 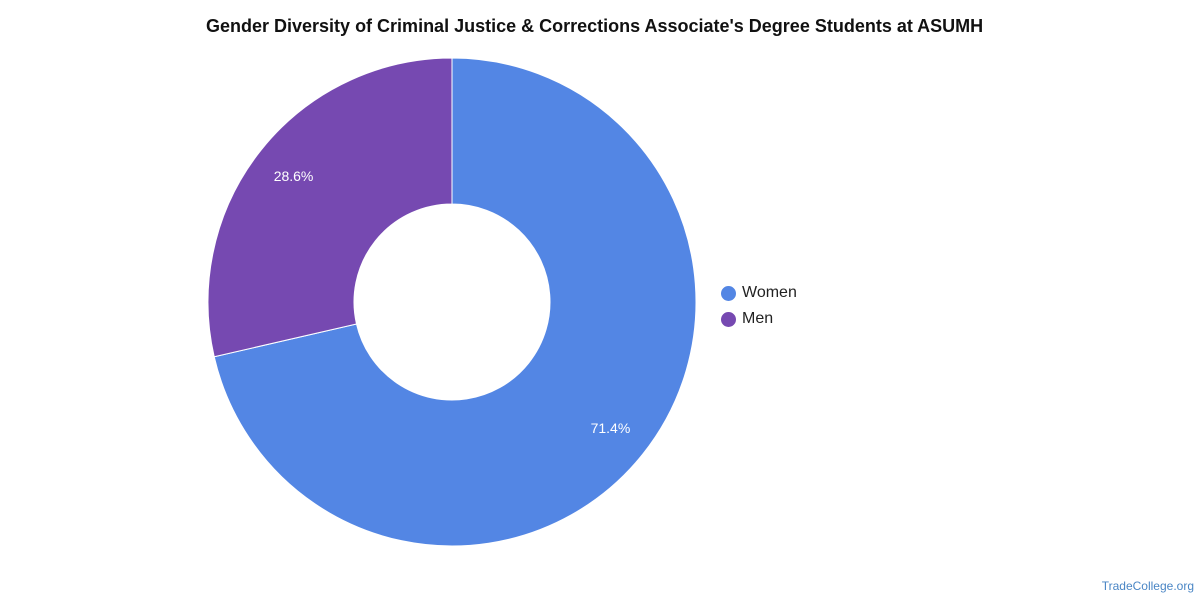 What do you see at coordinates (611, 428) in the screenshot?
I see `slice-label-women: 71.4%` at bounding box center [611, 428].